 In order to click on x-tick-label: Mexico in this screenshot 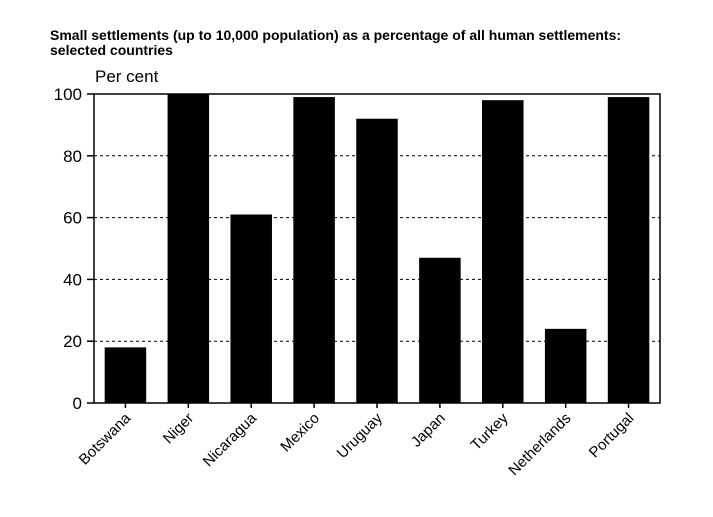, I will do `click(300, 433)`.